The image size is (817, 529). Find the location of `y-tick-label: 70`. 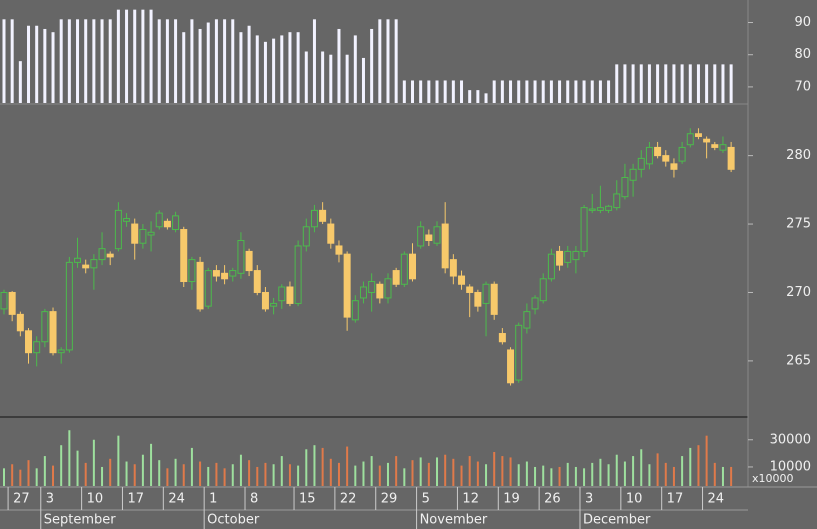

y-tick-label: 70 is located at coordinates (802, 86).